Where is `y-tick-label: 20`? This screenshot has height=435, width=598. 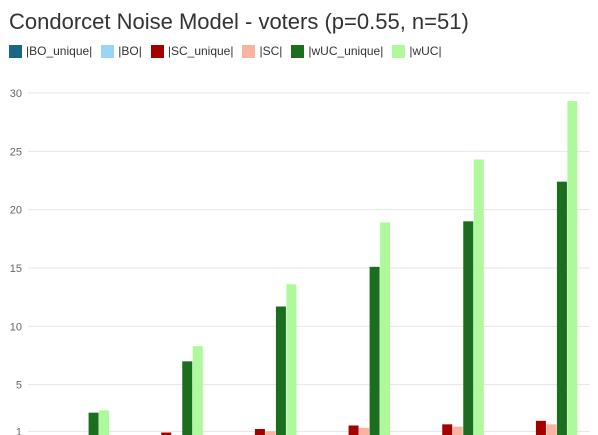
y-tick-label: 20 is located at coordinates (16, 211).